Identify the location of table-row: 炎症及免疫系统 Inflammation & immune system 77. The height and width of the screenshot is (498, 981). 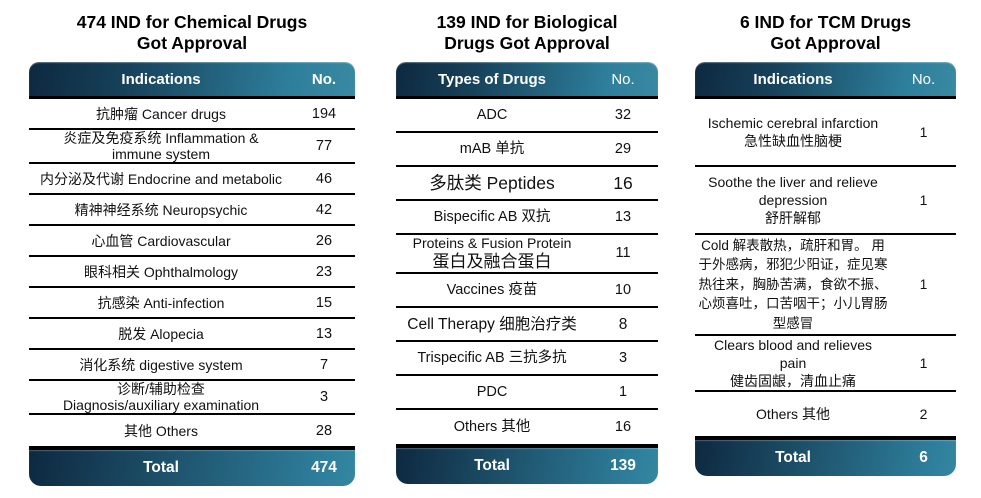
(192, 147).